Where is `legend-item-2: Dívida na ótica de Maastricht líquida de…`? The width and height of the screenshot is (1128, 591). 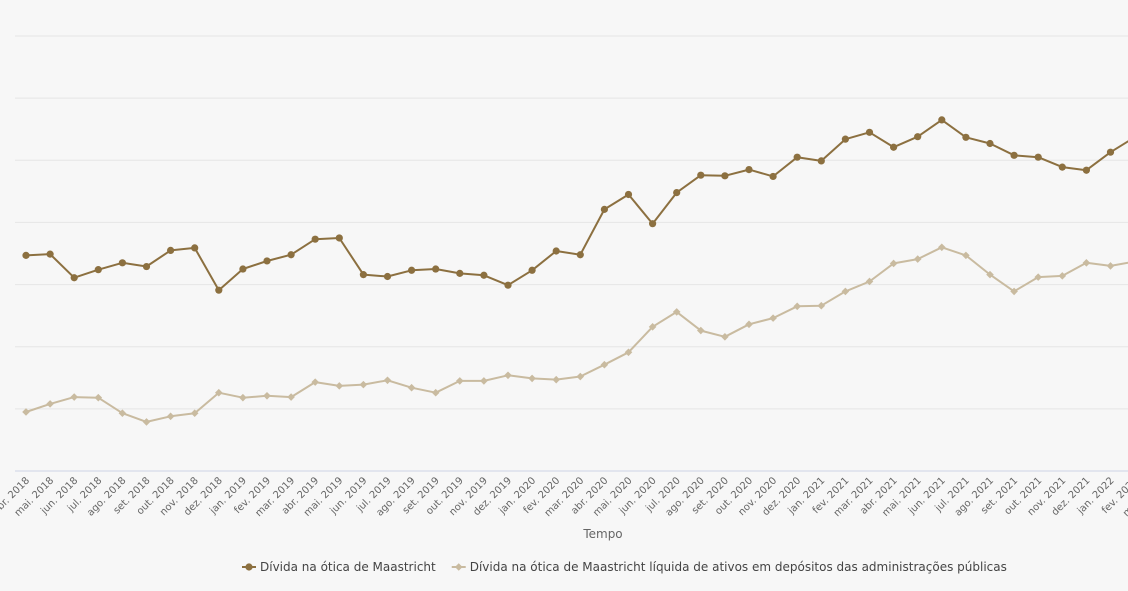
legend-item-2: Dívida na ótica de Maastricht líquida de… is located at coordinates (729, 567).